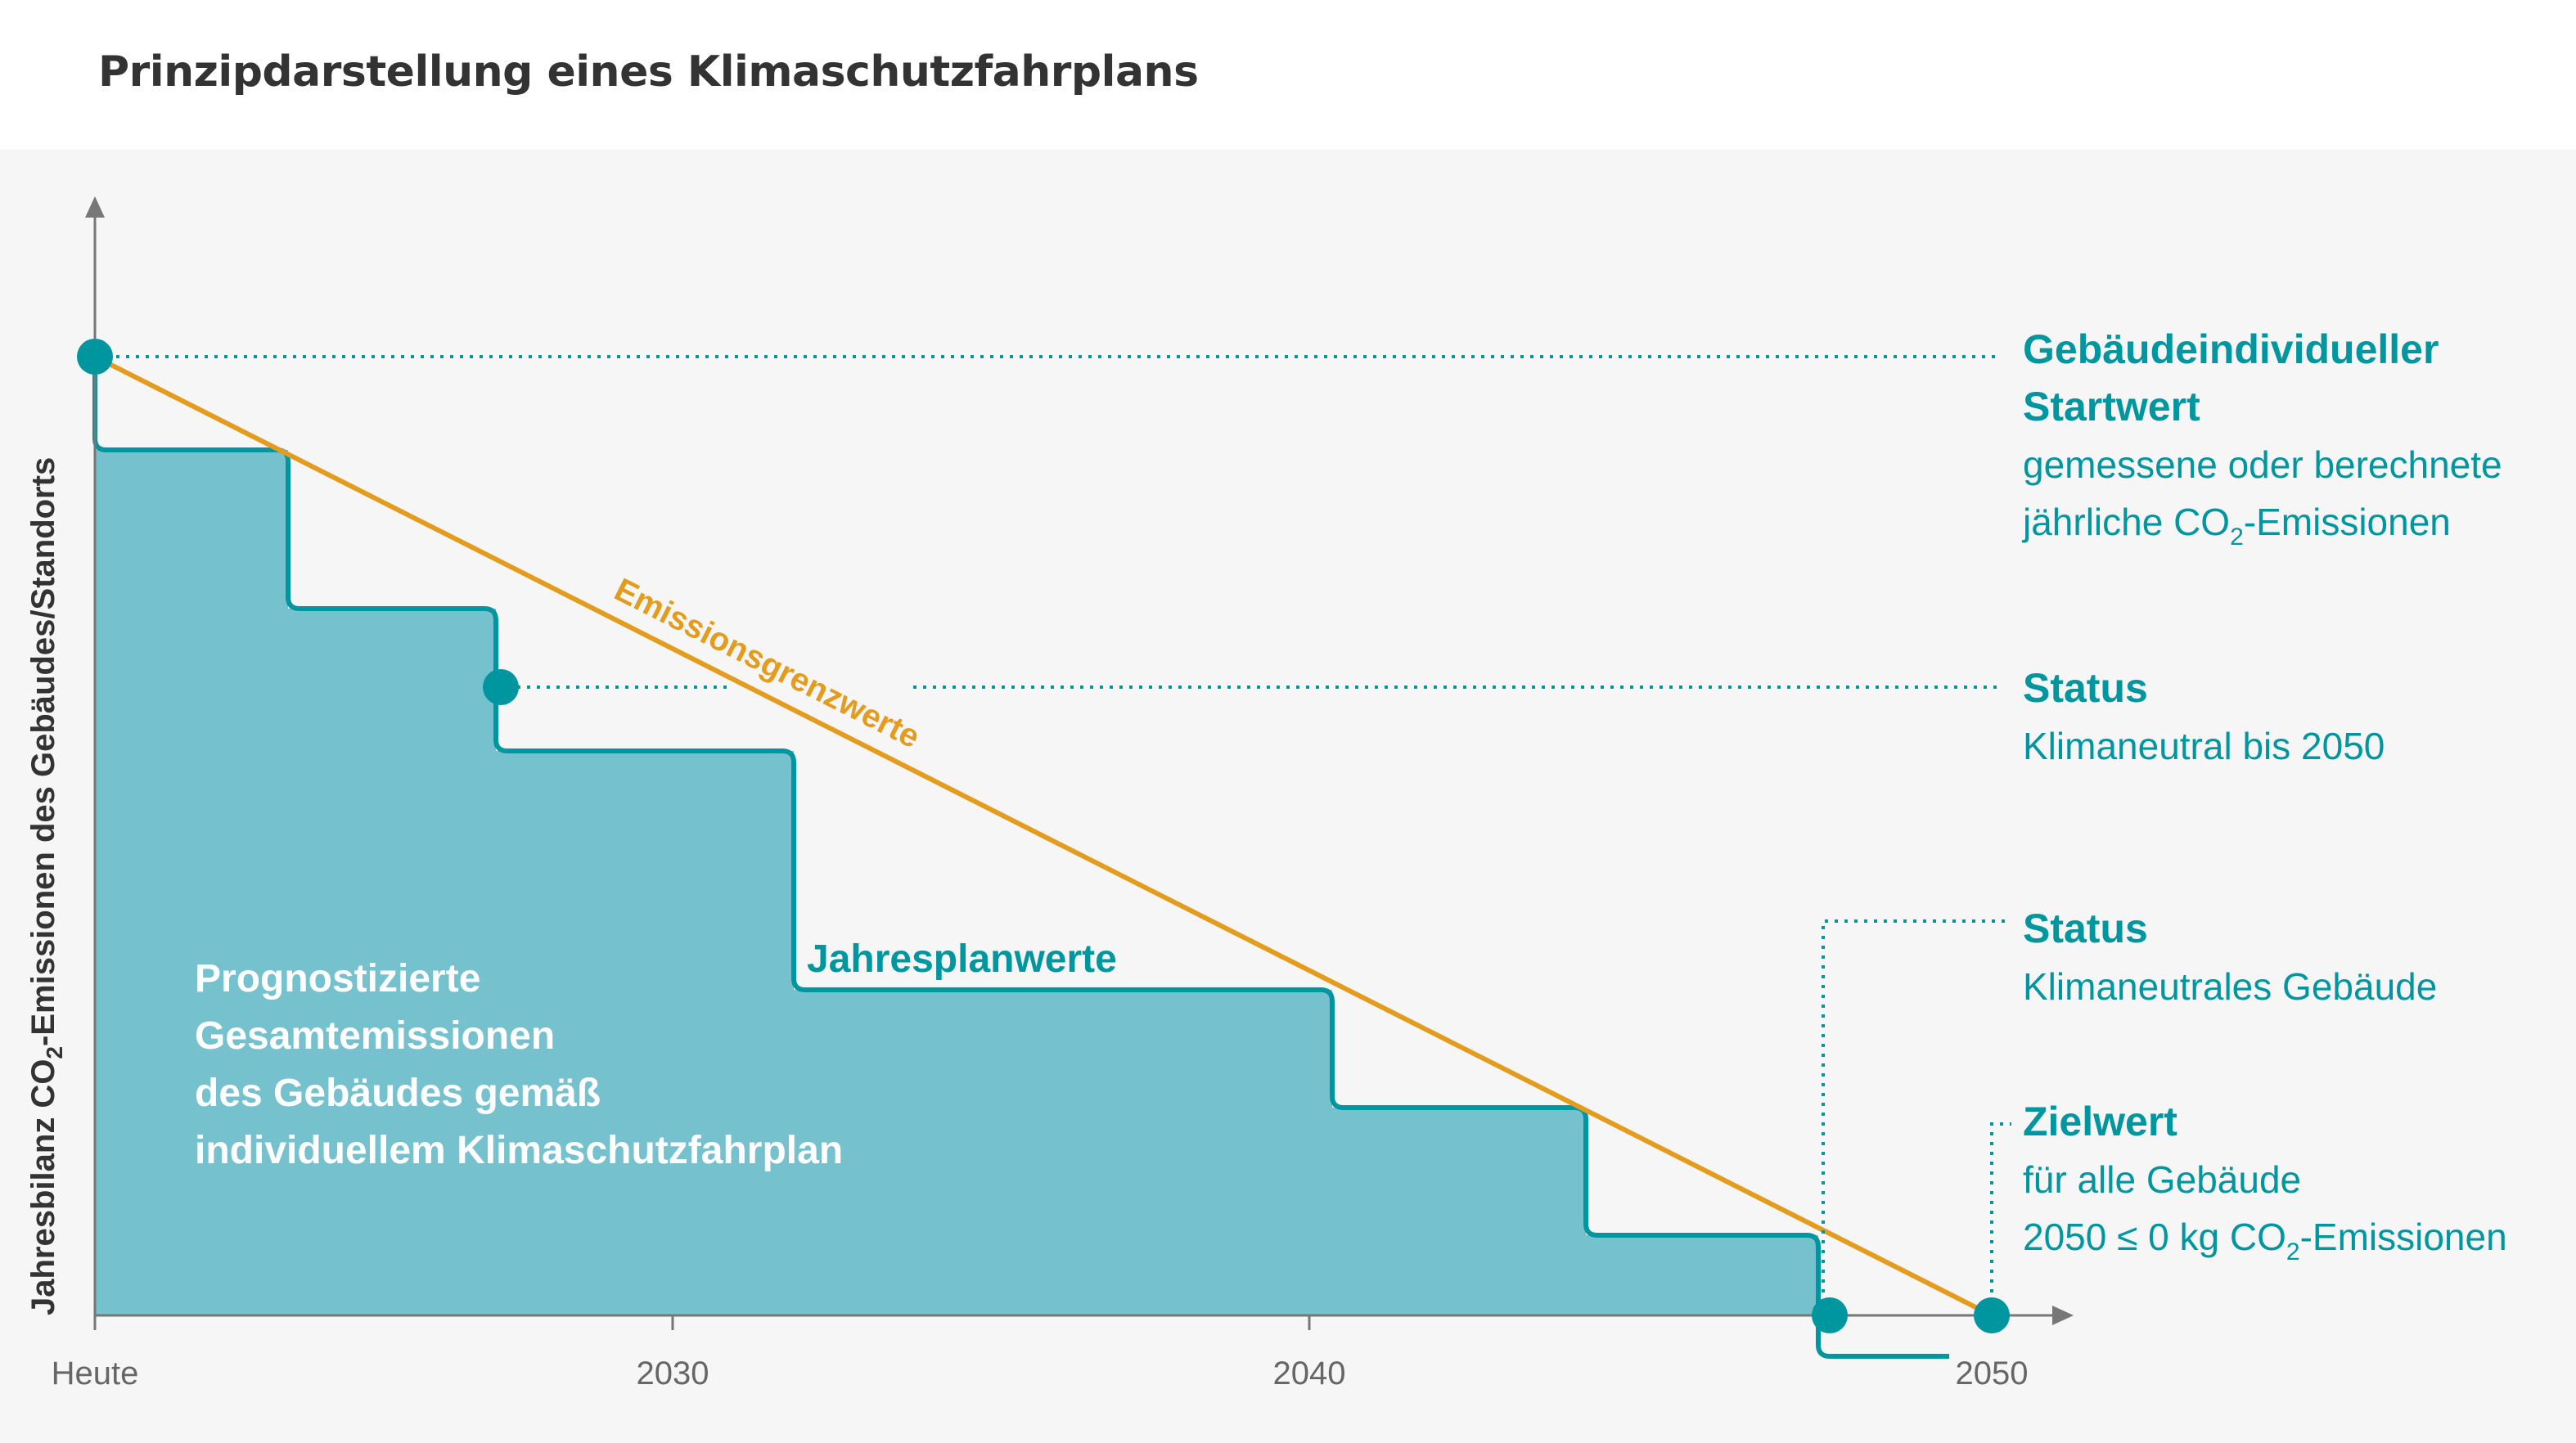  Describe the element at coordinates (673, 1373) in the screenshot. I see `x-tick-label-2030: 2030` at that location.